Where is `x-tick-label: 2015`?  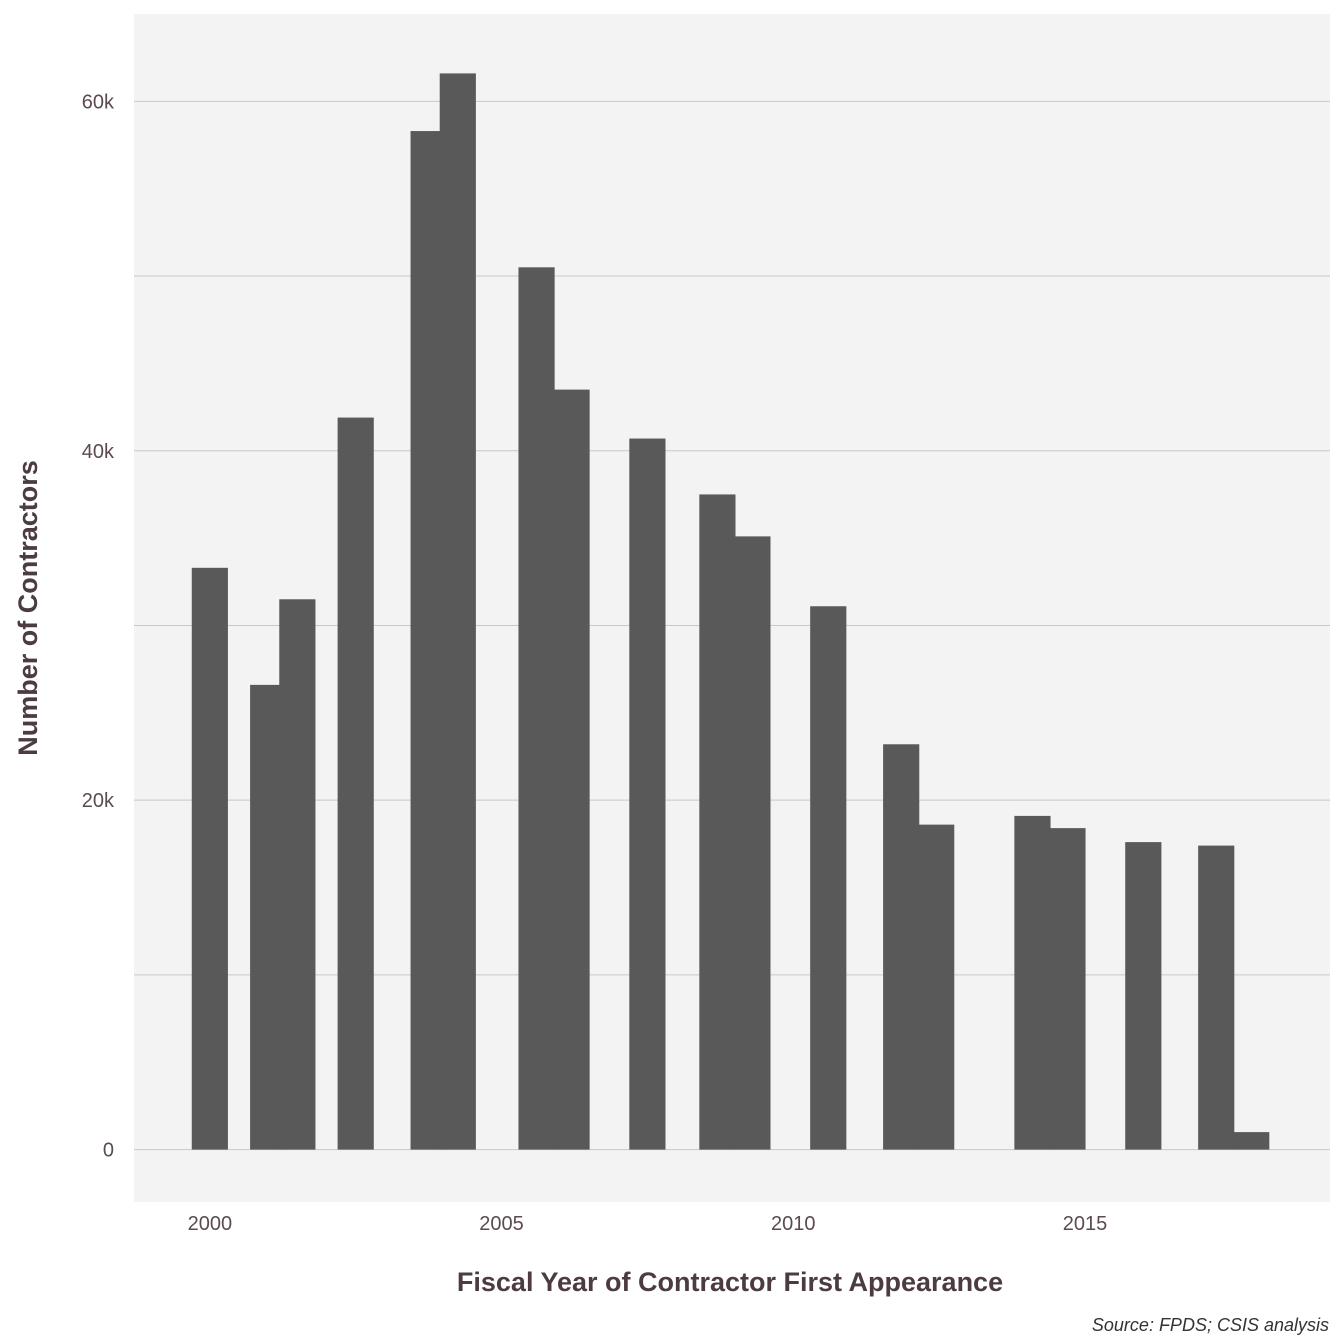
x-tick-label: 2015 is located at coordinates (1085, 1224).